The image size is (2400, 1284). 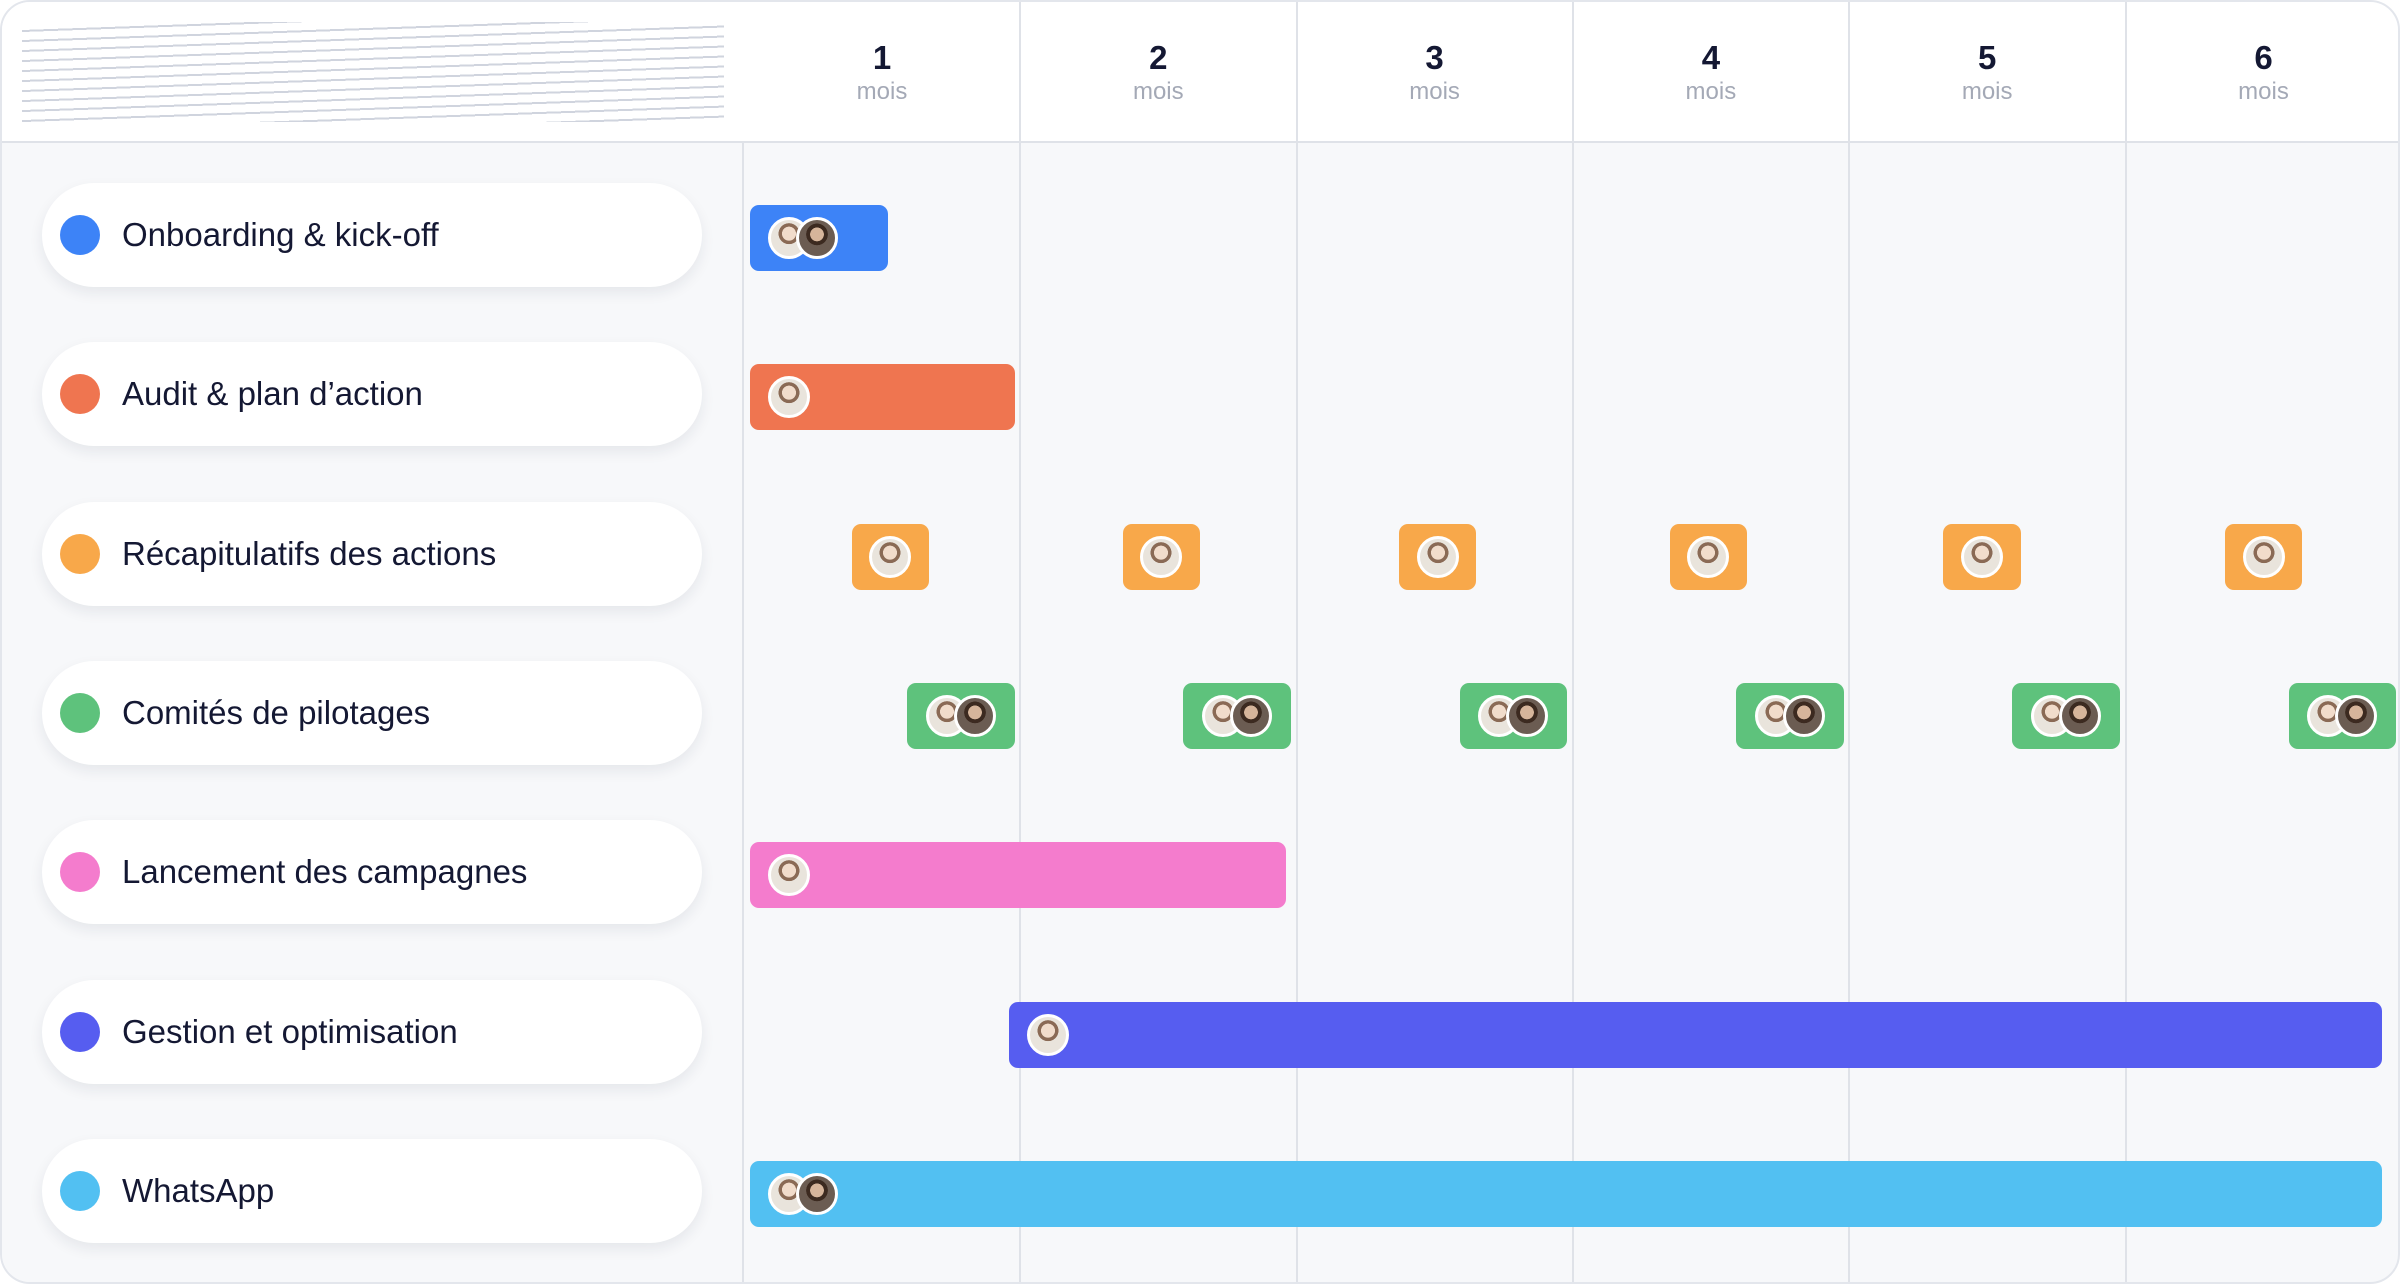 I want to click on month-number: 6, so click(x=2263, y=57).